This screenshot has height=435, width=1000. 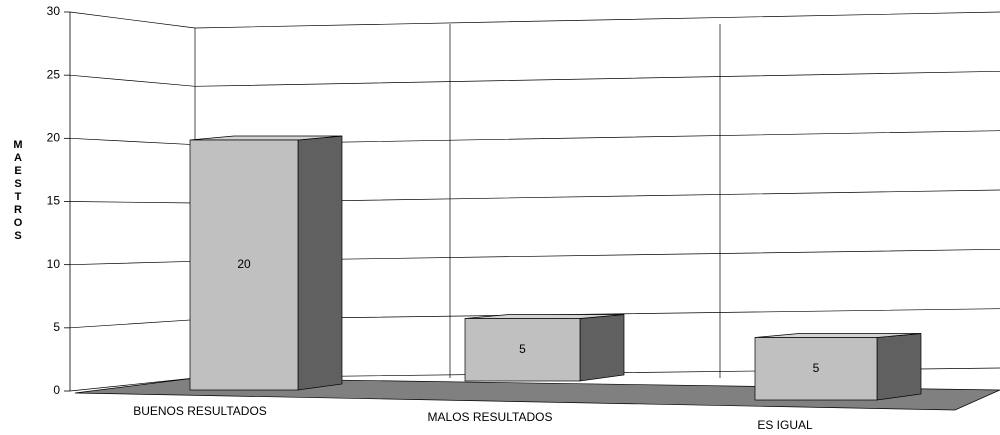 I want to click on x-tick-label: ES IGUAL, so click(x=785, y=425).